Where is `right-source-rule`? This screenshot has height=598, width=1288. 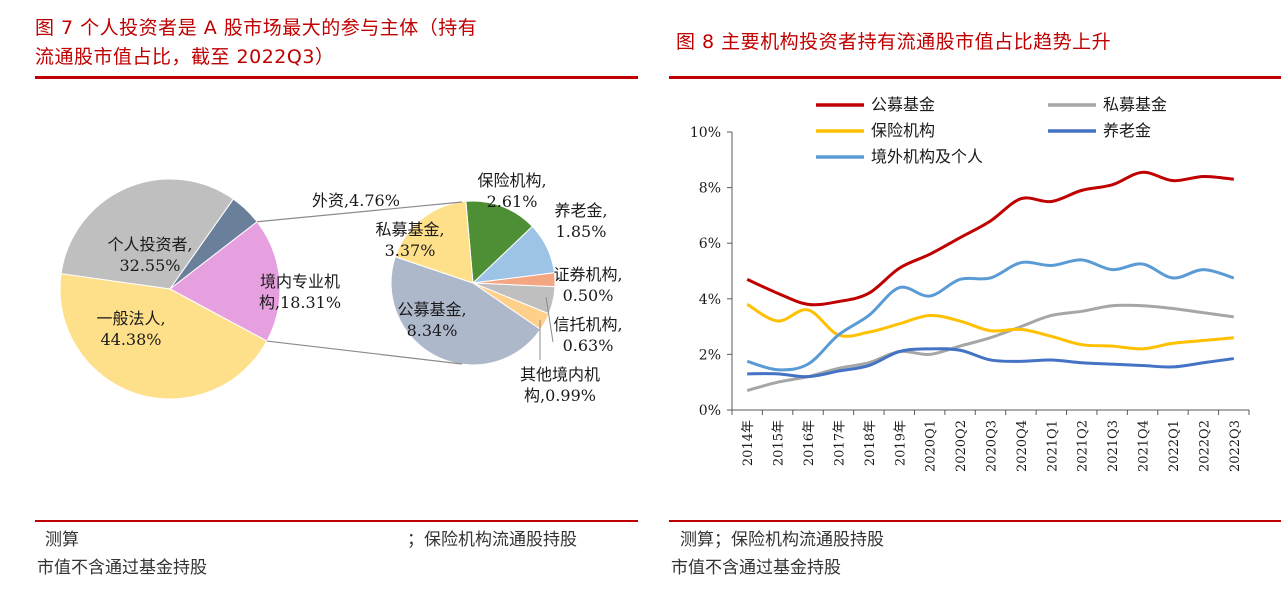 right-source-rule is located at coordinates (975, 521).